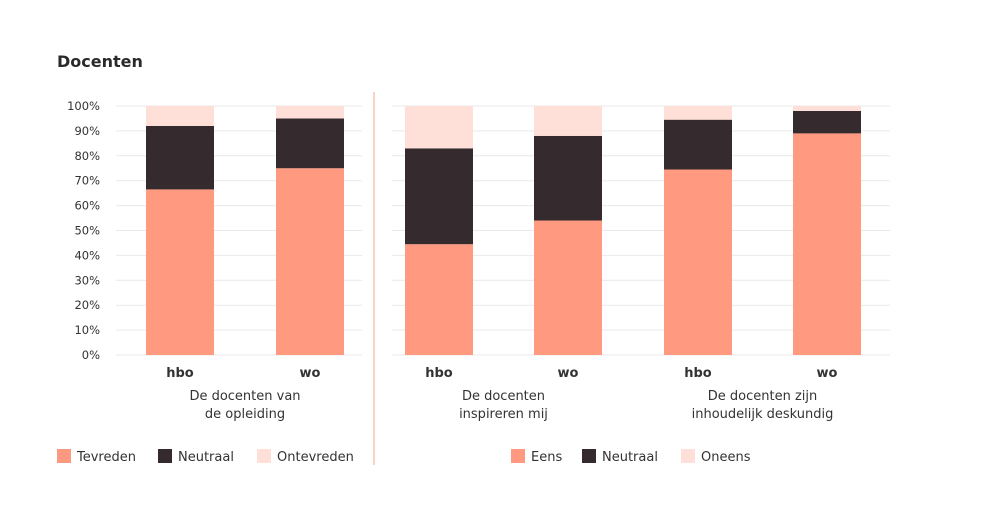 The image size is (997, 522). What do you see at coordinates (315, 457) in the screenshot?
I see `legend-label: Ontevreden` at bounding box center [315, 457].